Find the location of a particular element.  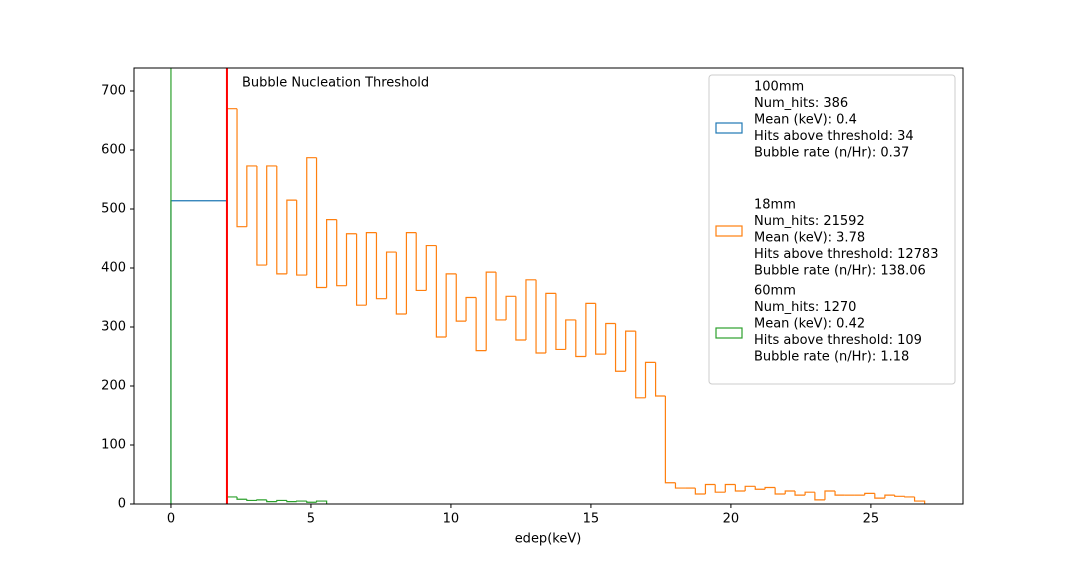

legend-stat: Num_hits: 1270 is located at coordinates (805, 307).